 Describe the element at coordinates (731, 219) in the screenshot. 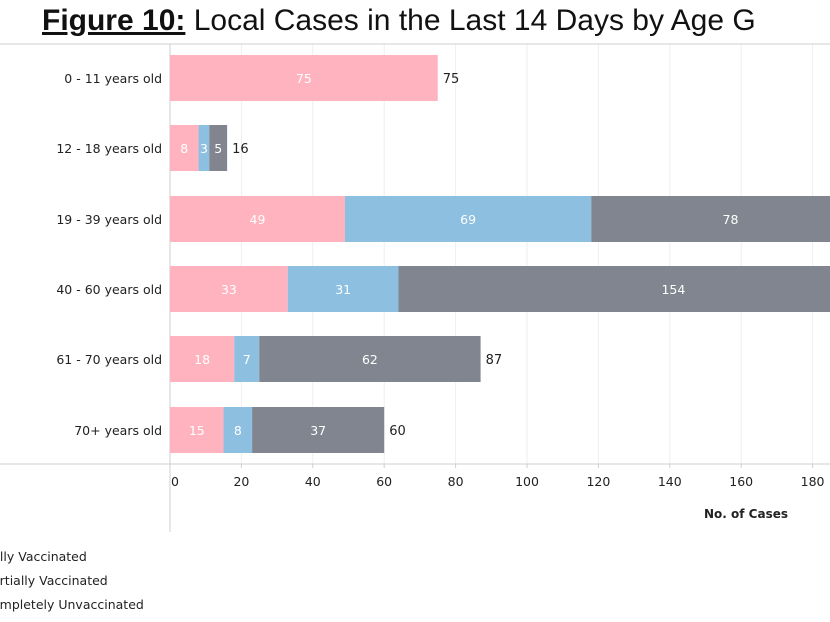

I see `data-label-completely-unvaccinated-19-39-years-old: 78` at that location.